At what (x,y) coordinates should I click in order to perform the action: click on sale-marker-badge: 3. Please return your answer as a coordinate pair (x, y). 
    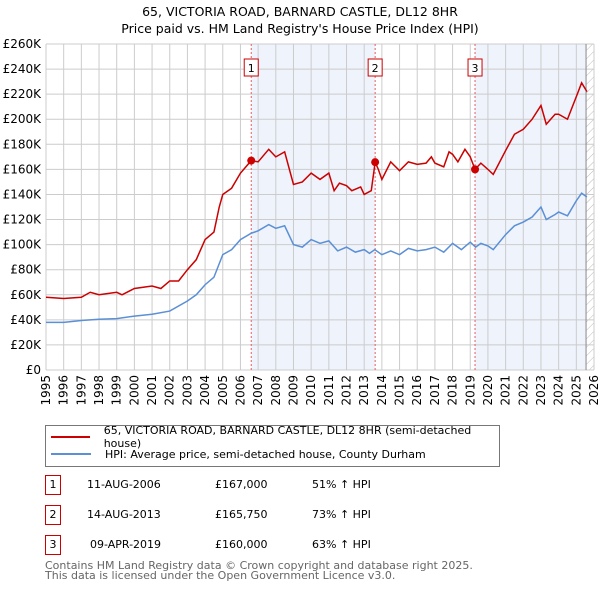
    Looking at the image, I should click on (53, 545).